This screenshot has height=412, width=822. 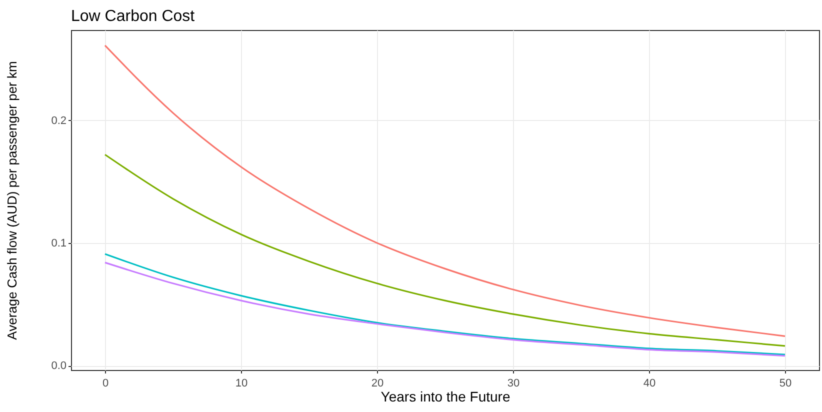 What do you see at coordinates (377, 384) in the screenshot?
I see `x-tick-label: 20` at bounding box center [377, 384].